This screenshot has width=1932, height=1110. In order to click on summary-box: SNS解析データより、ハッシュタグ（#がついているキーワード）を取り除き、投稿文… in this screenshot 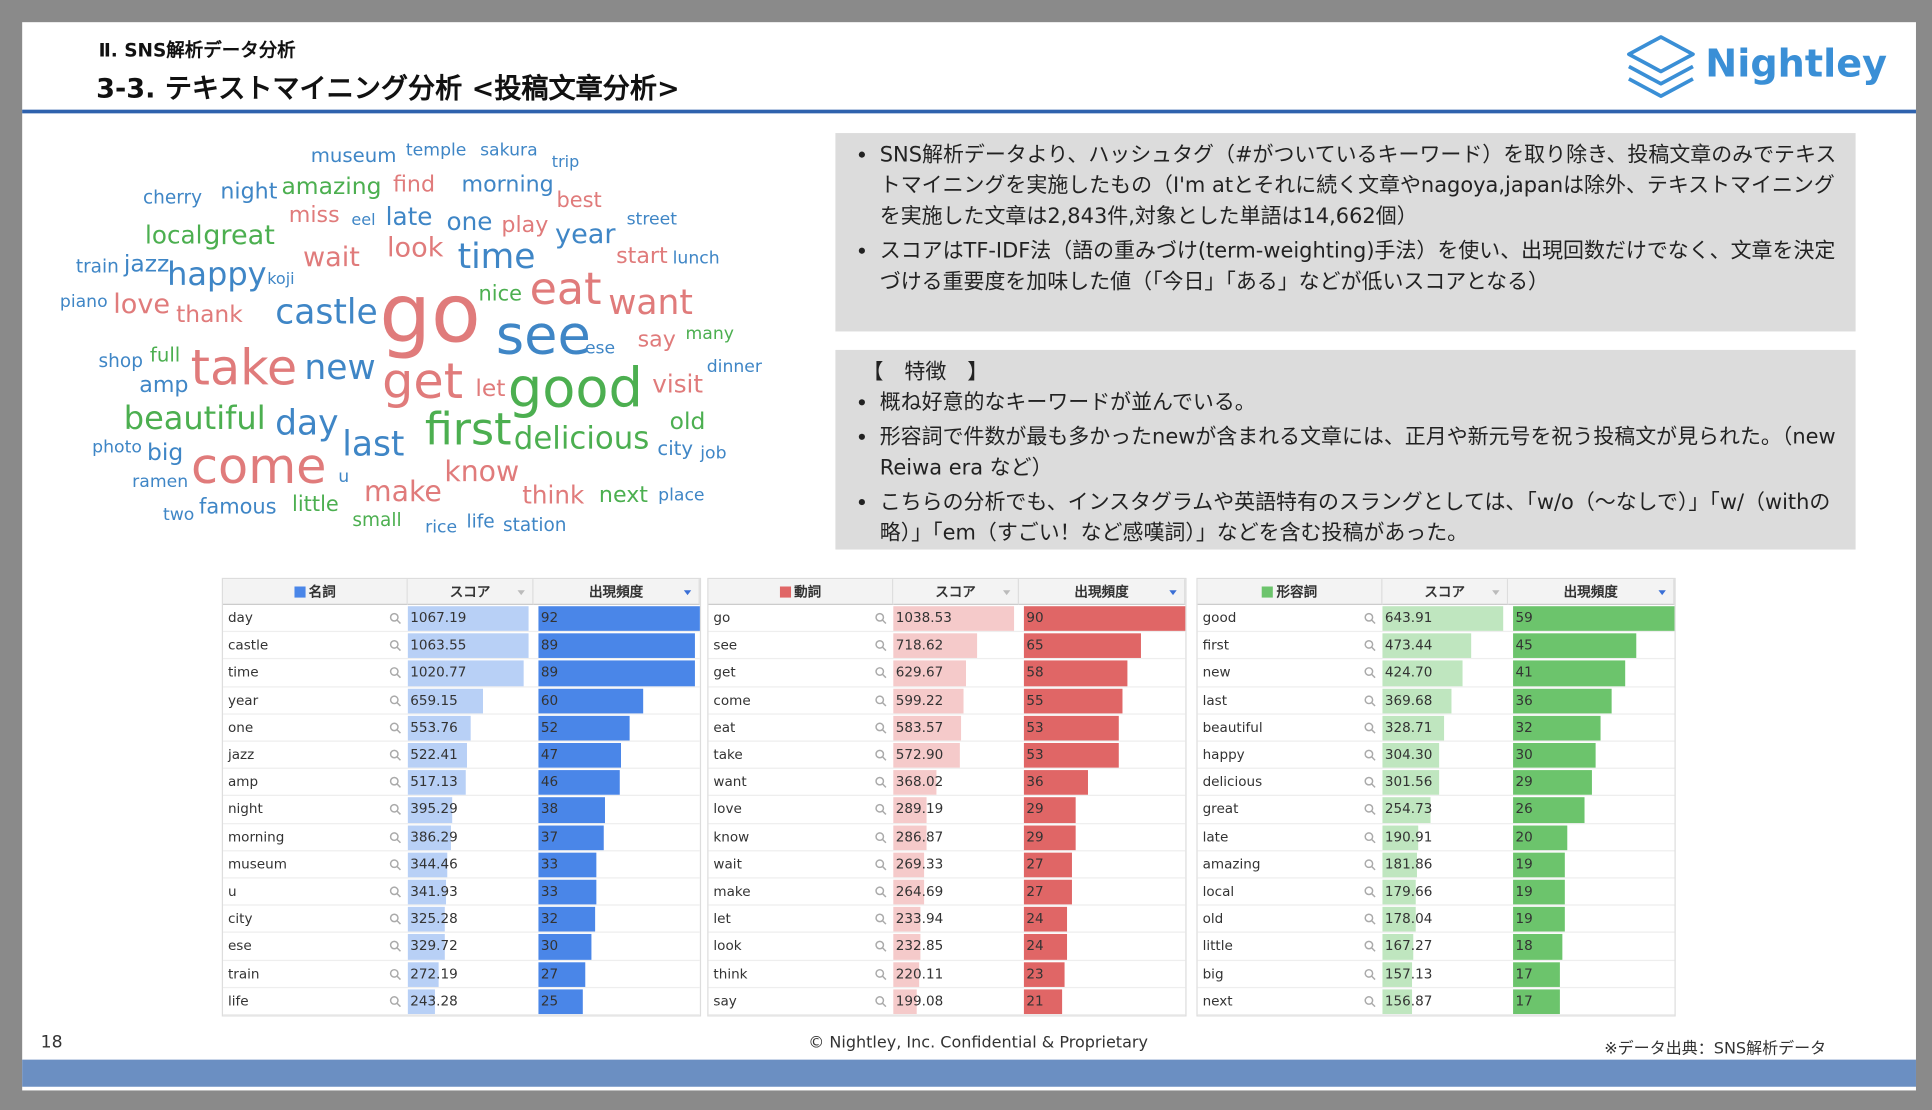, I will do `click(1345, 232)`.